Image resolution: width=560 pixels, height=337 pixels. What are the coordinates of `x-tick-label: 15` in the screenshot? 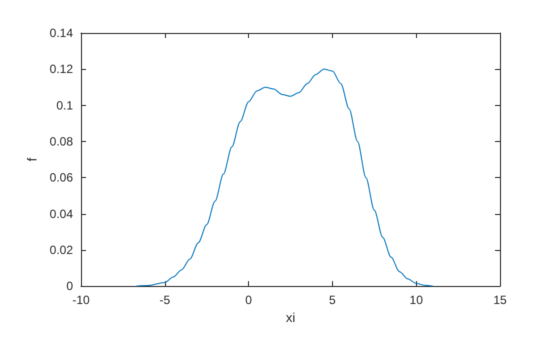 It's located at (500, 300).